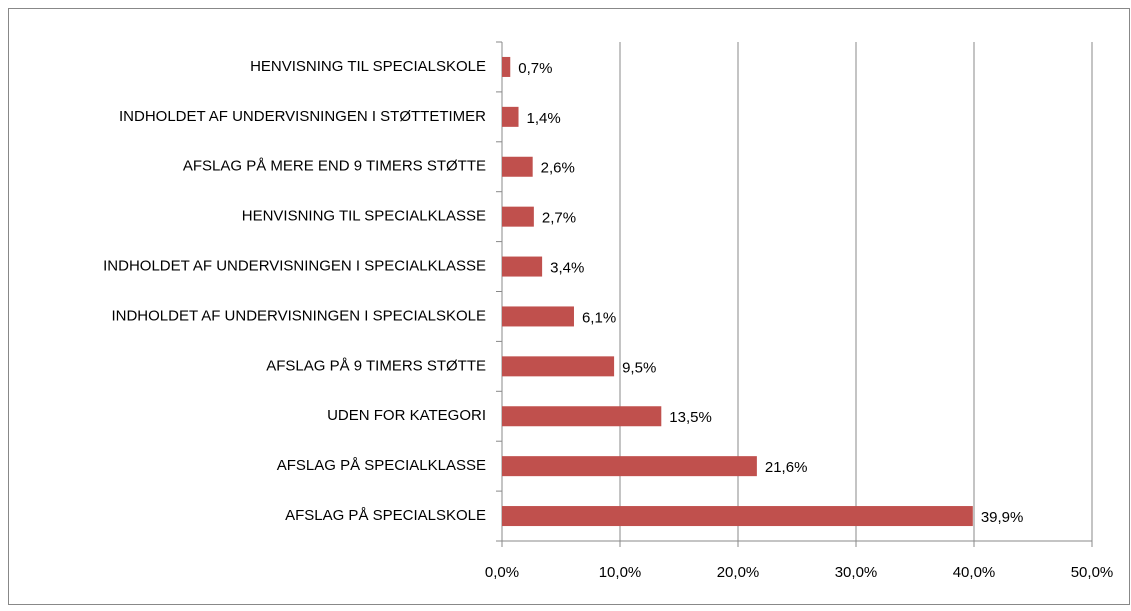 This screenshot has width=1131, height=611. Describe the element at coordinates (376, 365) in the screenshot. I see `y-tick-label: AFSLAG PÅ 9 TIMERS STØTTE` at that location.